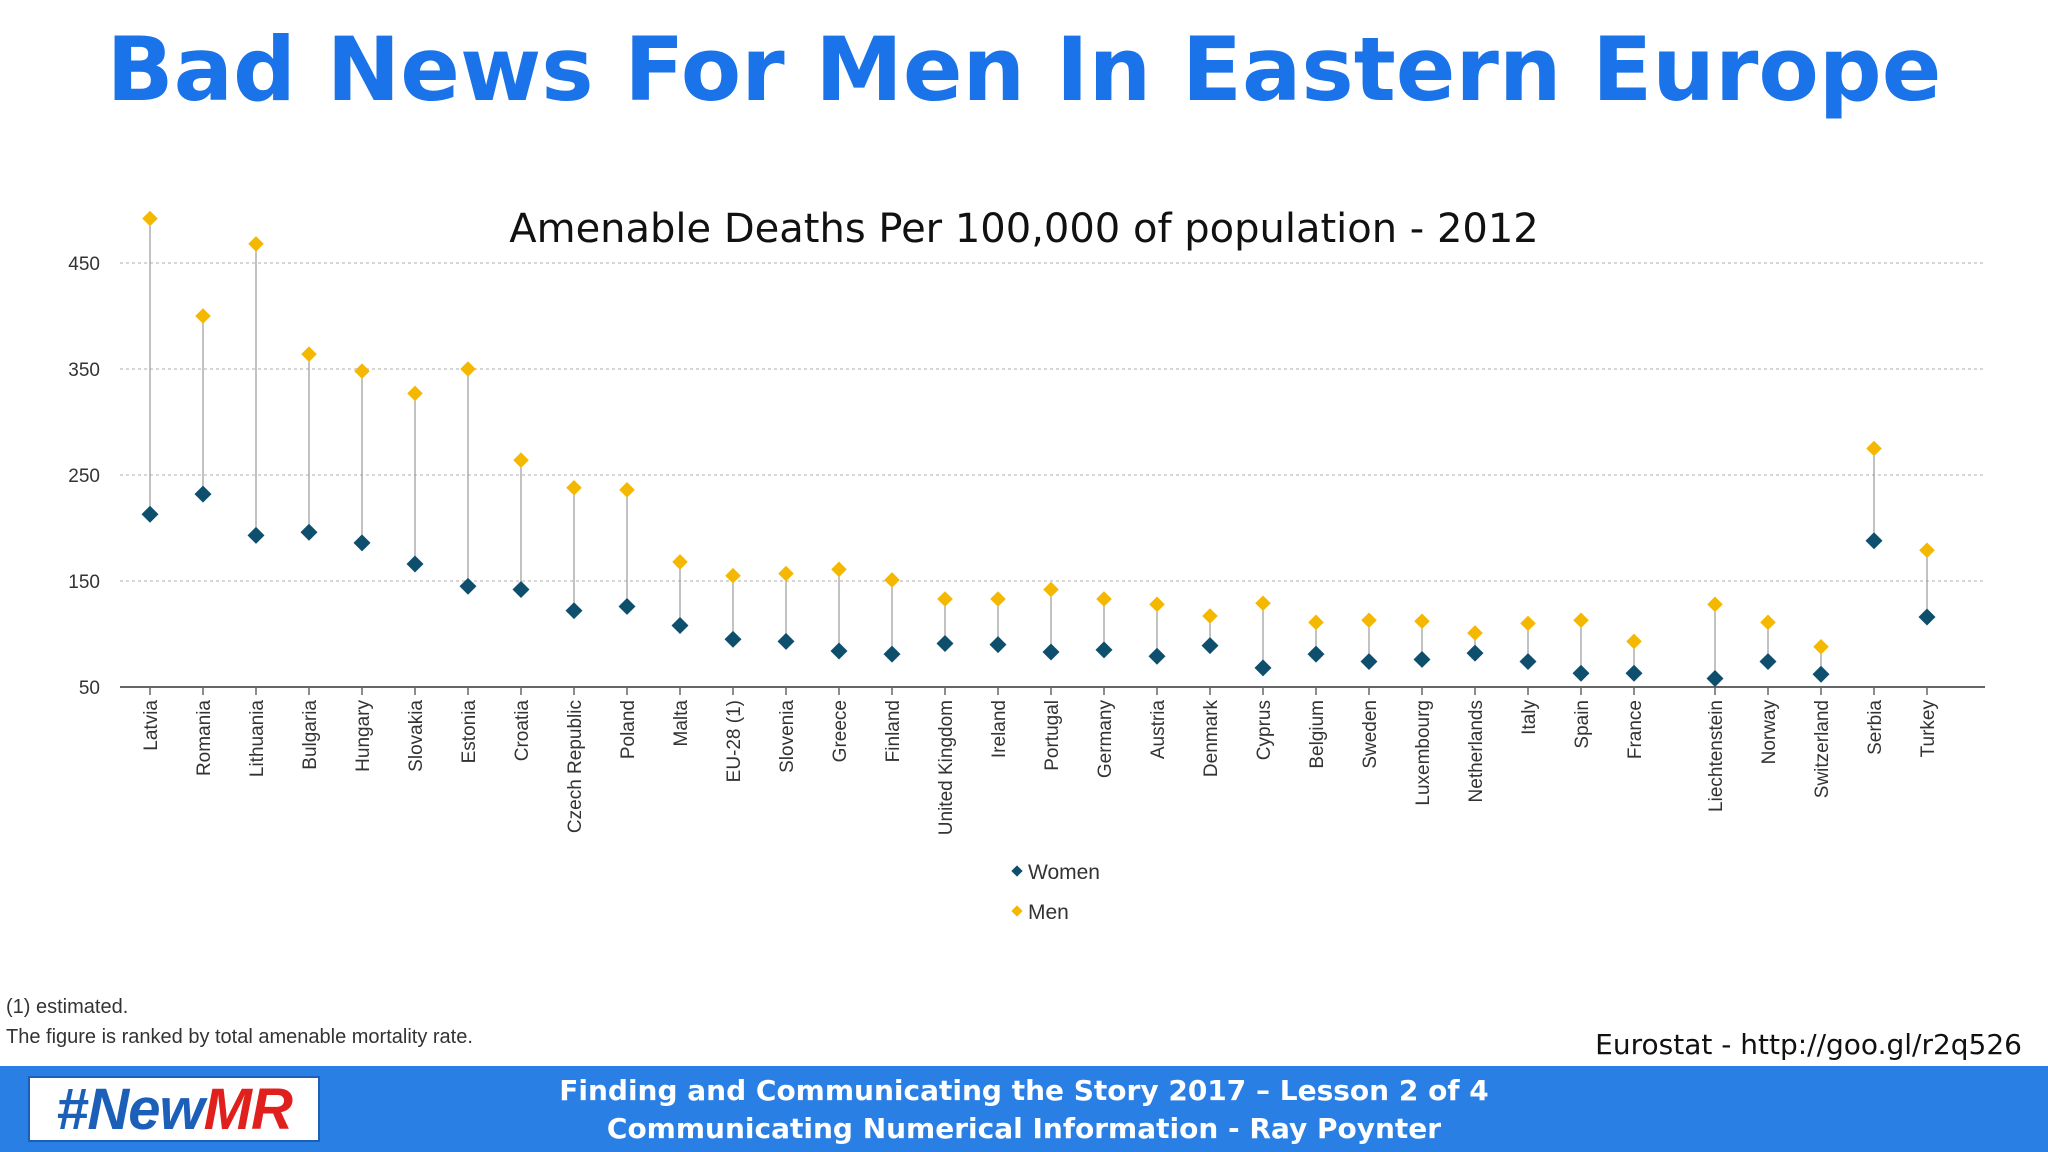 Image resolution: width=2048 pixels, height=1152 pixels. What do you see at coordinates (310, 735) in the screenshot?
I see `x-category-label: Bulgaria` at bounding box center [310, 735].